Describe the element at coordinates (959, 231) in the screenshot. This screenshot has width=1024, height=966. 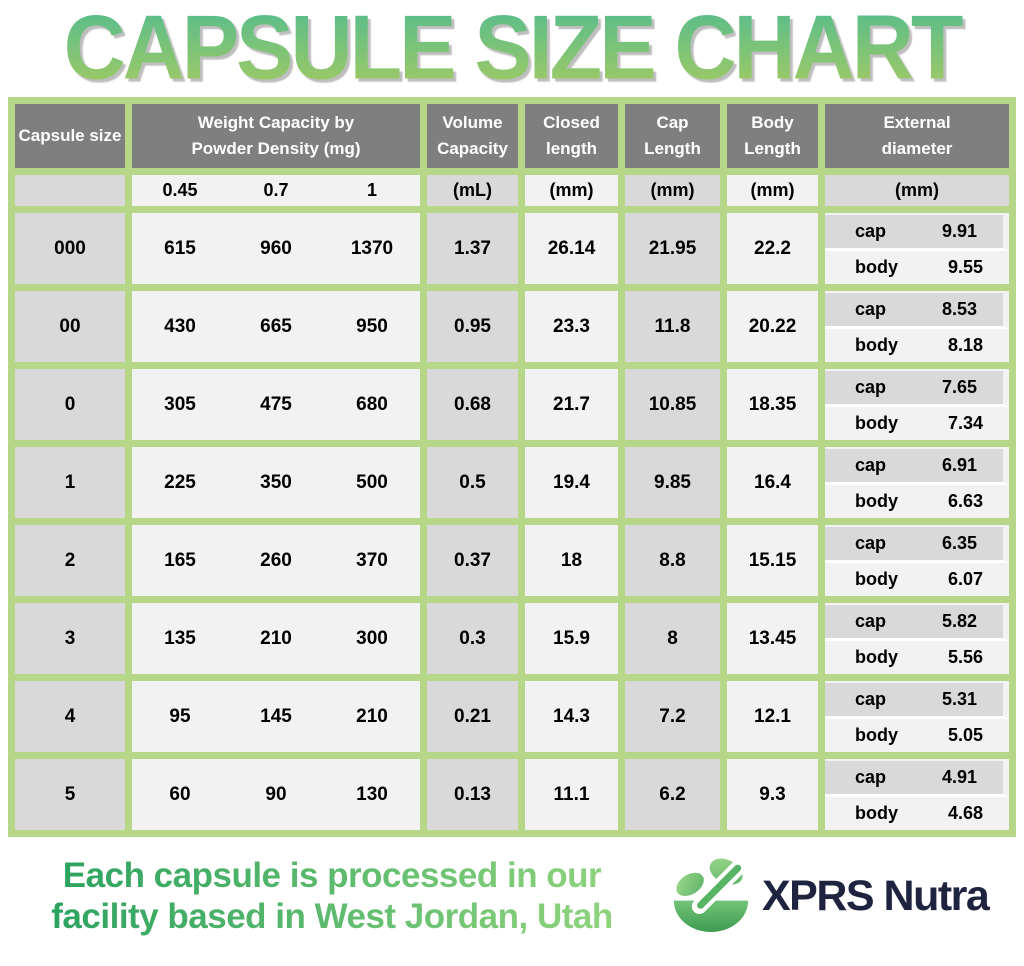
I see `external-cap-value: 9.91` at that location.